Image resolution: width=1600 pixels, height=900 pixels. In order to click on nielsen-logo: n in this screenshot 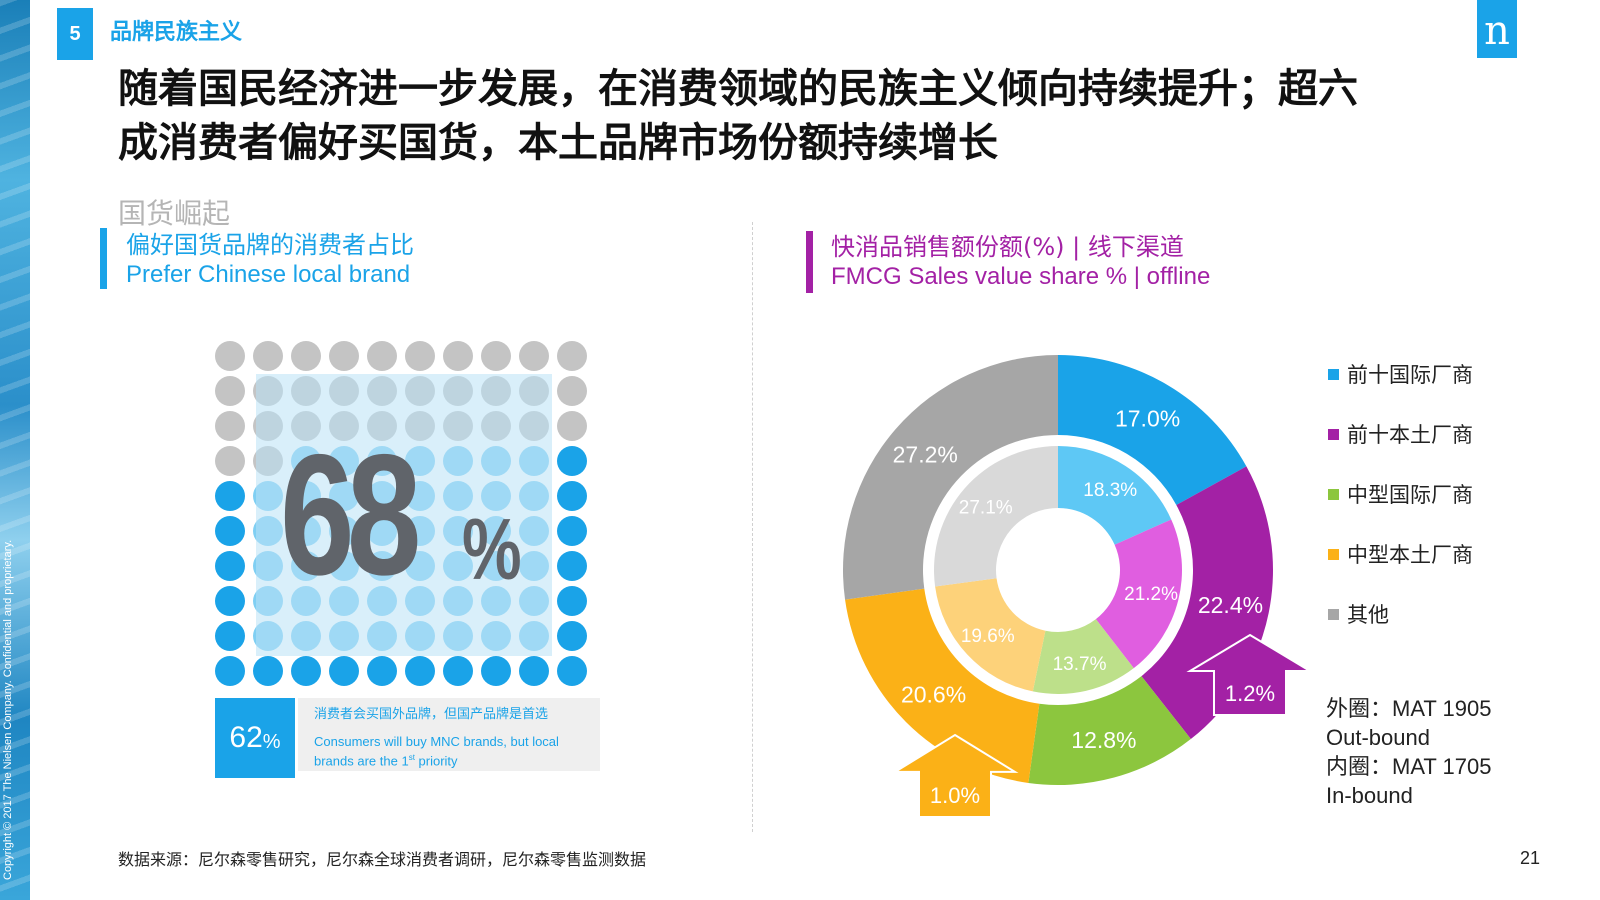, I will do `click(1497, 29)`.